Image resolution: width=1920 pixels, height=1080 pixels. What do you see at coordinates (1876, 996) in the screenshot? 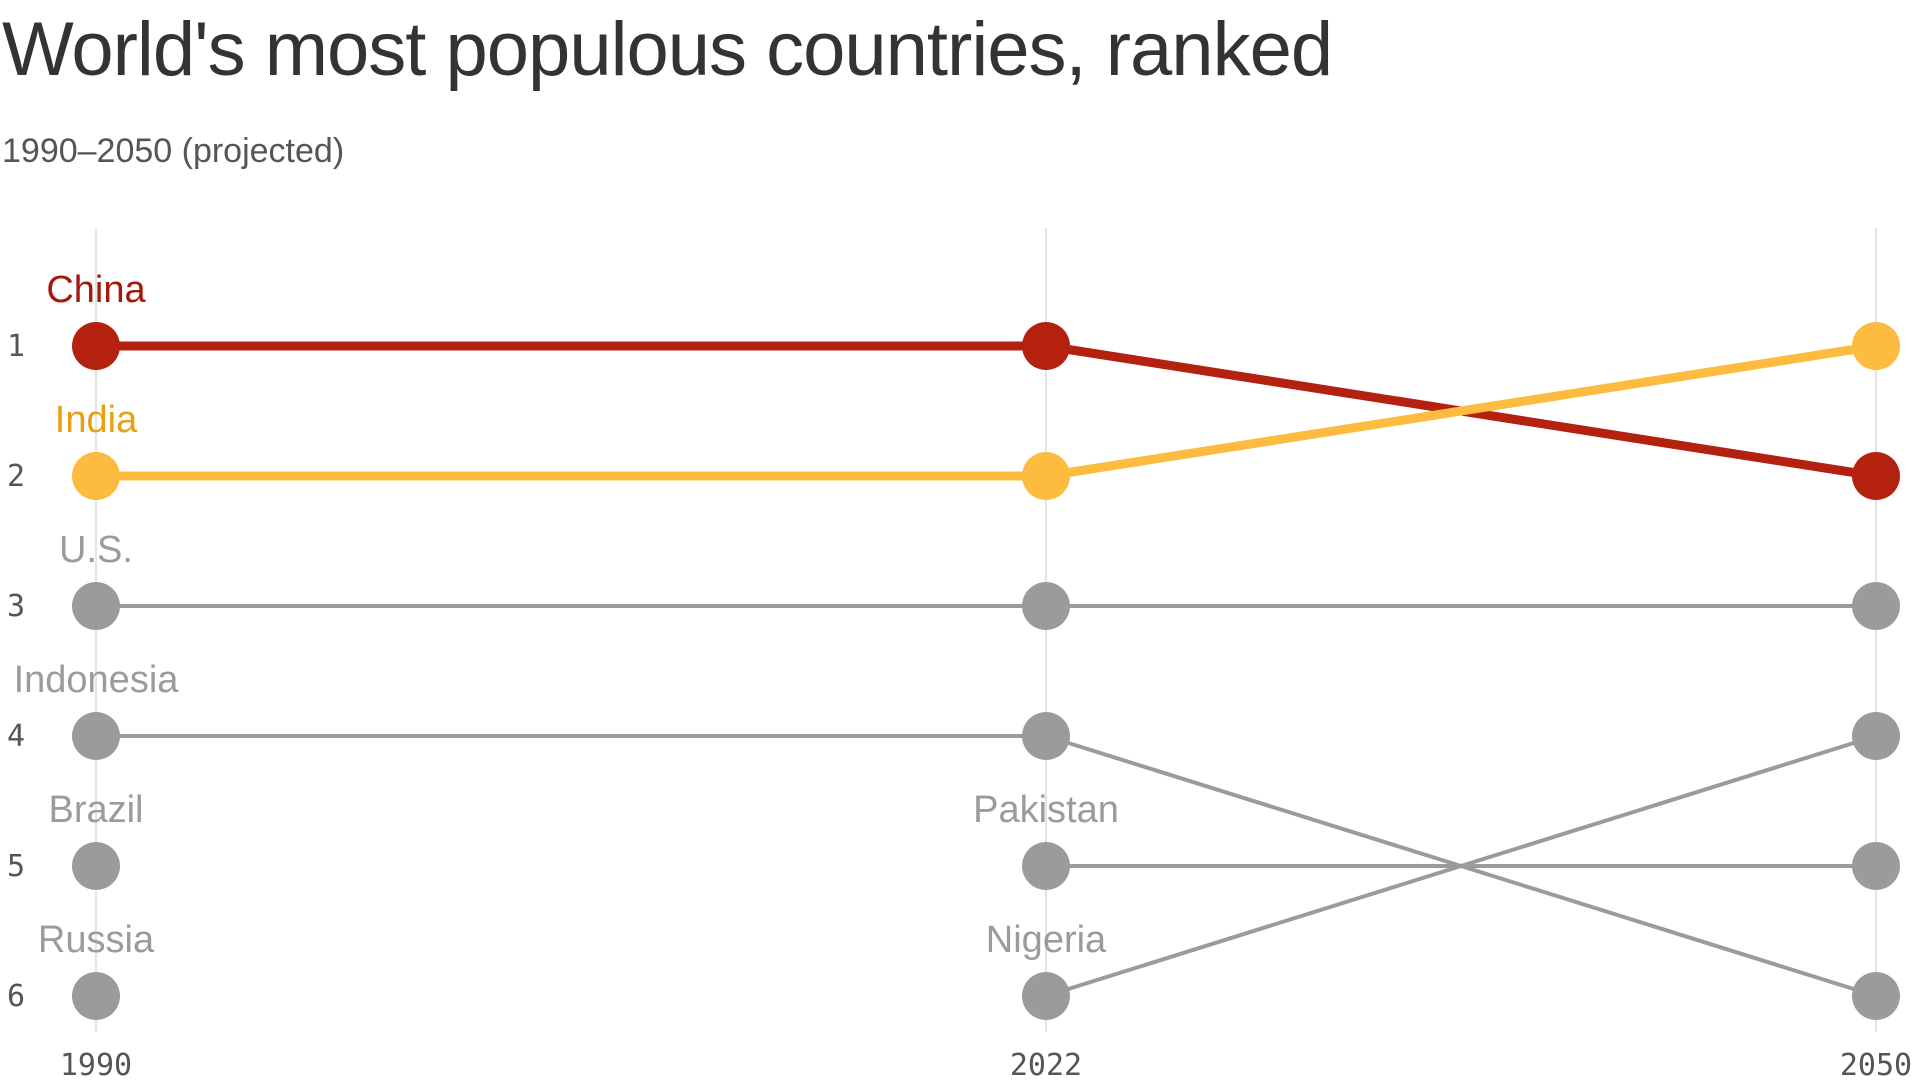
I see `data-point-indonesia-2050` at bounding box center [1876, 996].